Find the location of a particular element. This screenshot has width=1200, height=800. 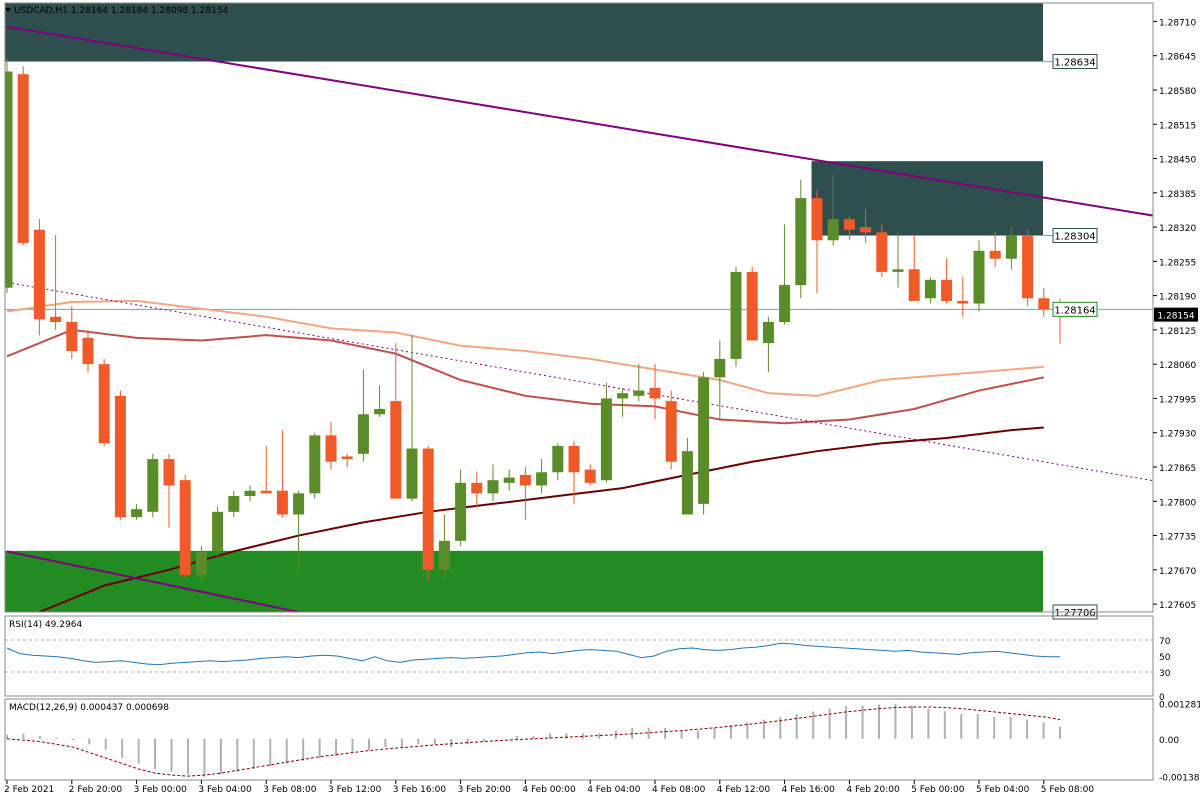

time-tick-label: 4 Feb 16:00 is located at coordinates (809, 790).